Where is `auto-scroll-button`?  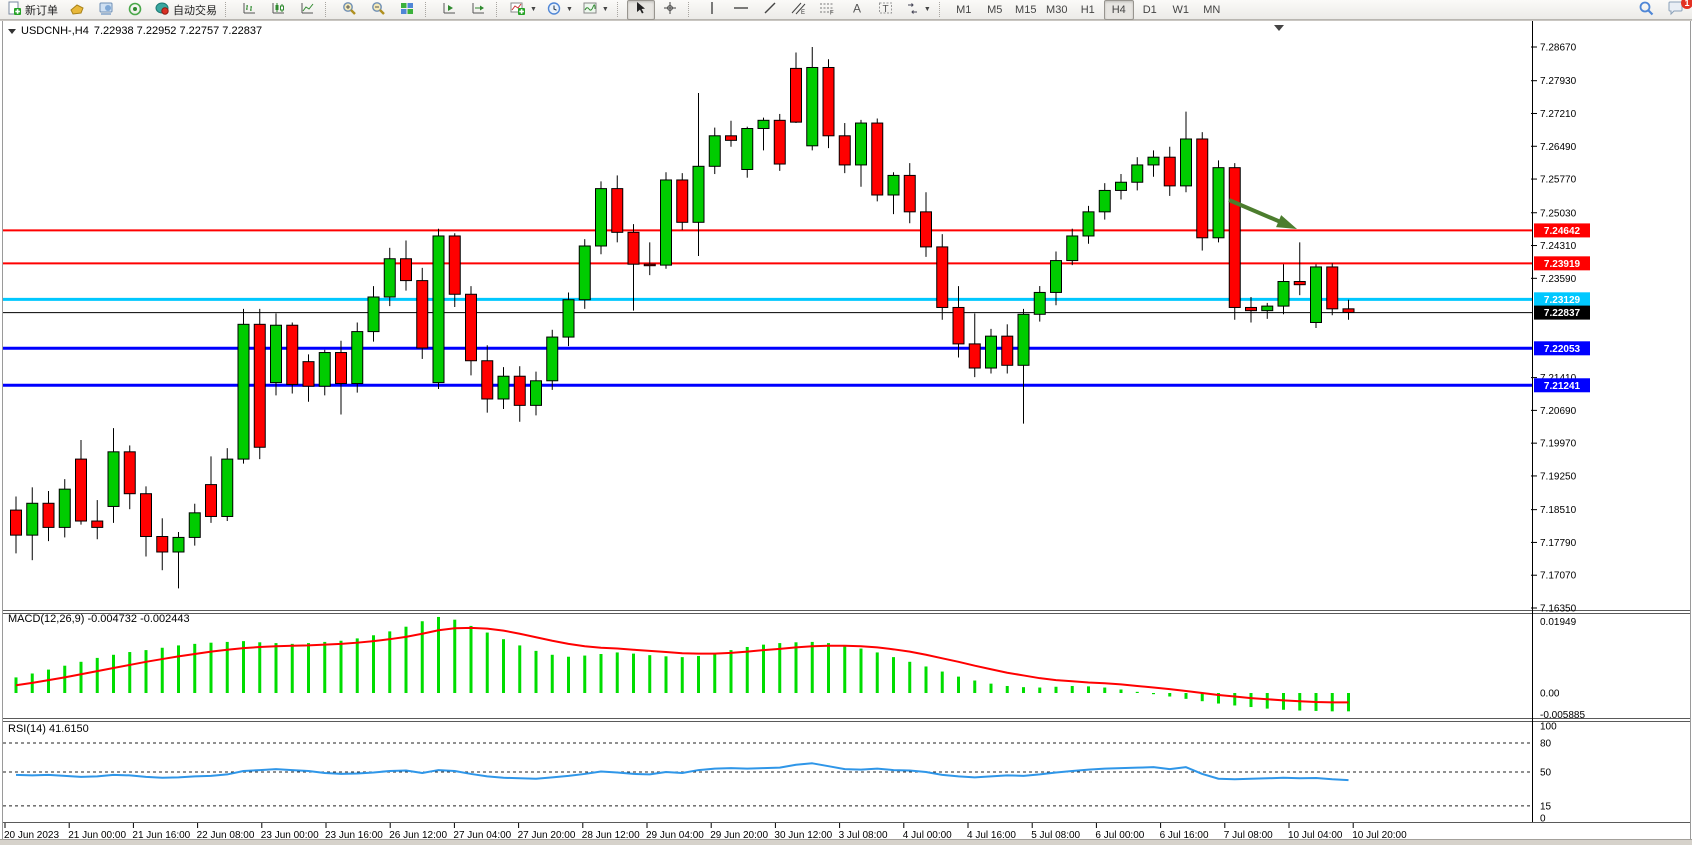 auto-scroll-button is located at coordinates (449, 10).